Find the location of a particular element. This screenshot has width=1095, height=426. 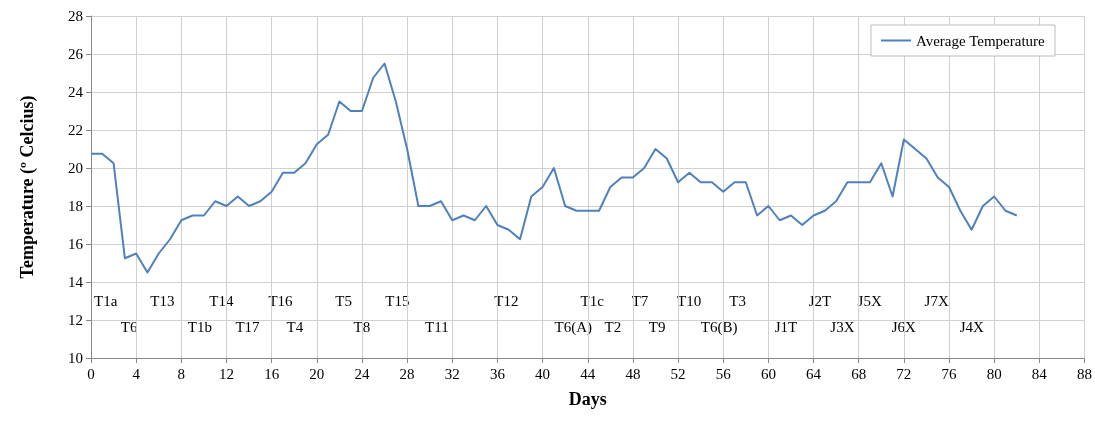

y-tick-label: 28 is located at coordinates (75, 16).